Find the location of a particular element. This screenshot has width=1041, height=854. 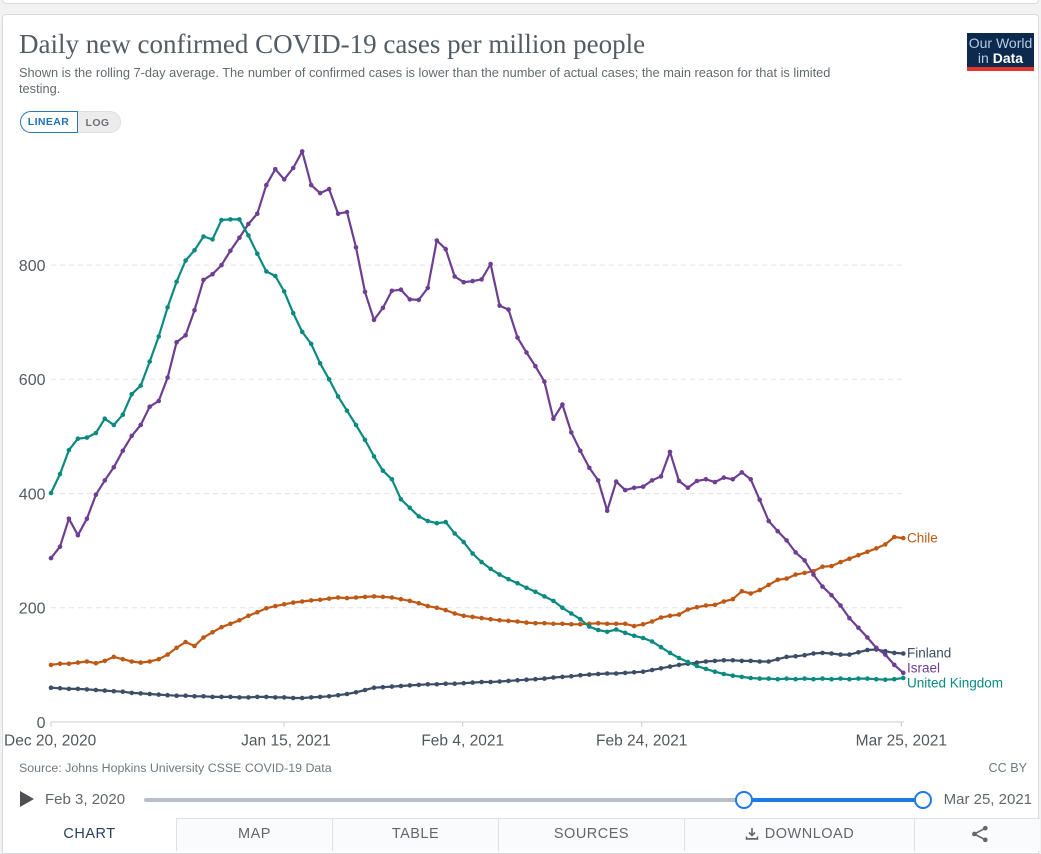

svg-text: 600 is located at coordinates (32, 380).